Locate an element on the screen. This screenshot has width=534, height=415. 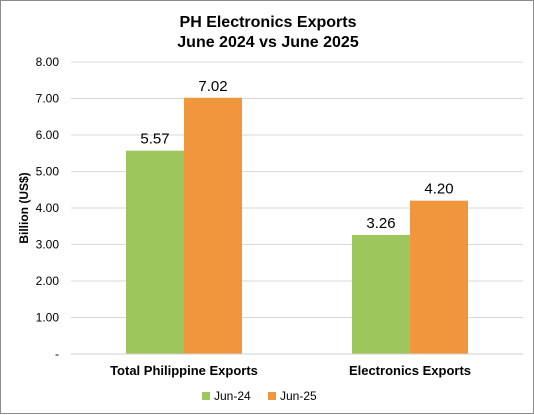
x-category-label: Electronics Exports is located at coordinates (410, 370).